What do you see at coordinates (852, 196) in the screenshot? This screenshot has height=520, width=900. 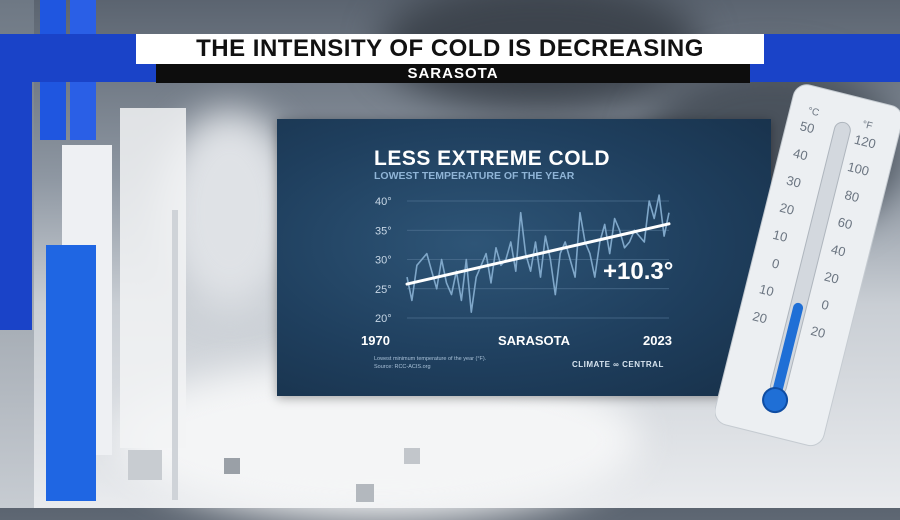 I see `svg-text: 80` at bounding box center [852, 196].